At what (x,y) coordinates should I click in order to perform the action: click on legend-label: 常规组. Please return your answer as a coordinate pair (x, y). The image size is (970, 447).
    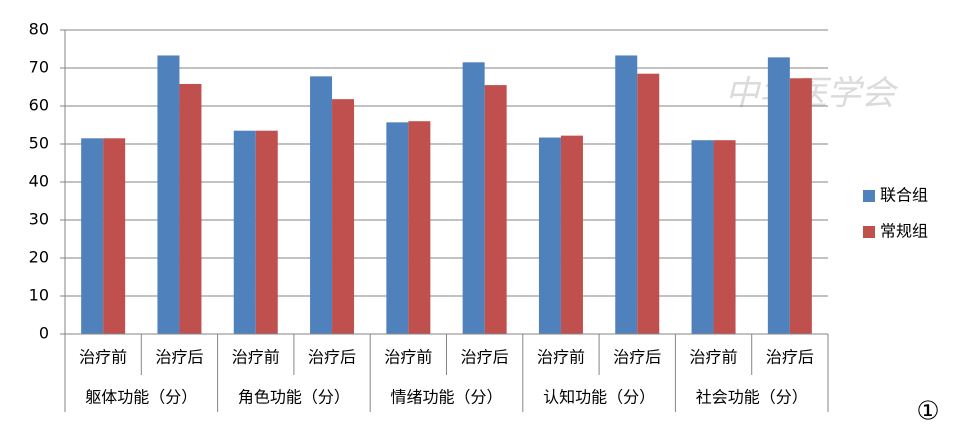
    Looking at the image, I should click on (904, 231).